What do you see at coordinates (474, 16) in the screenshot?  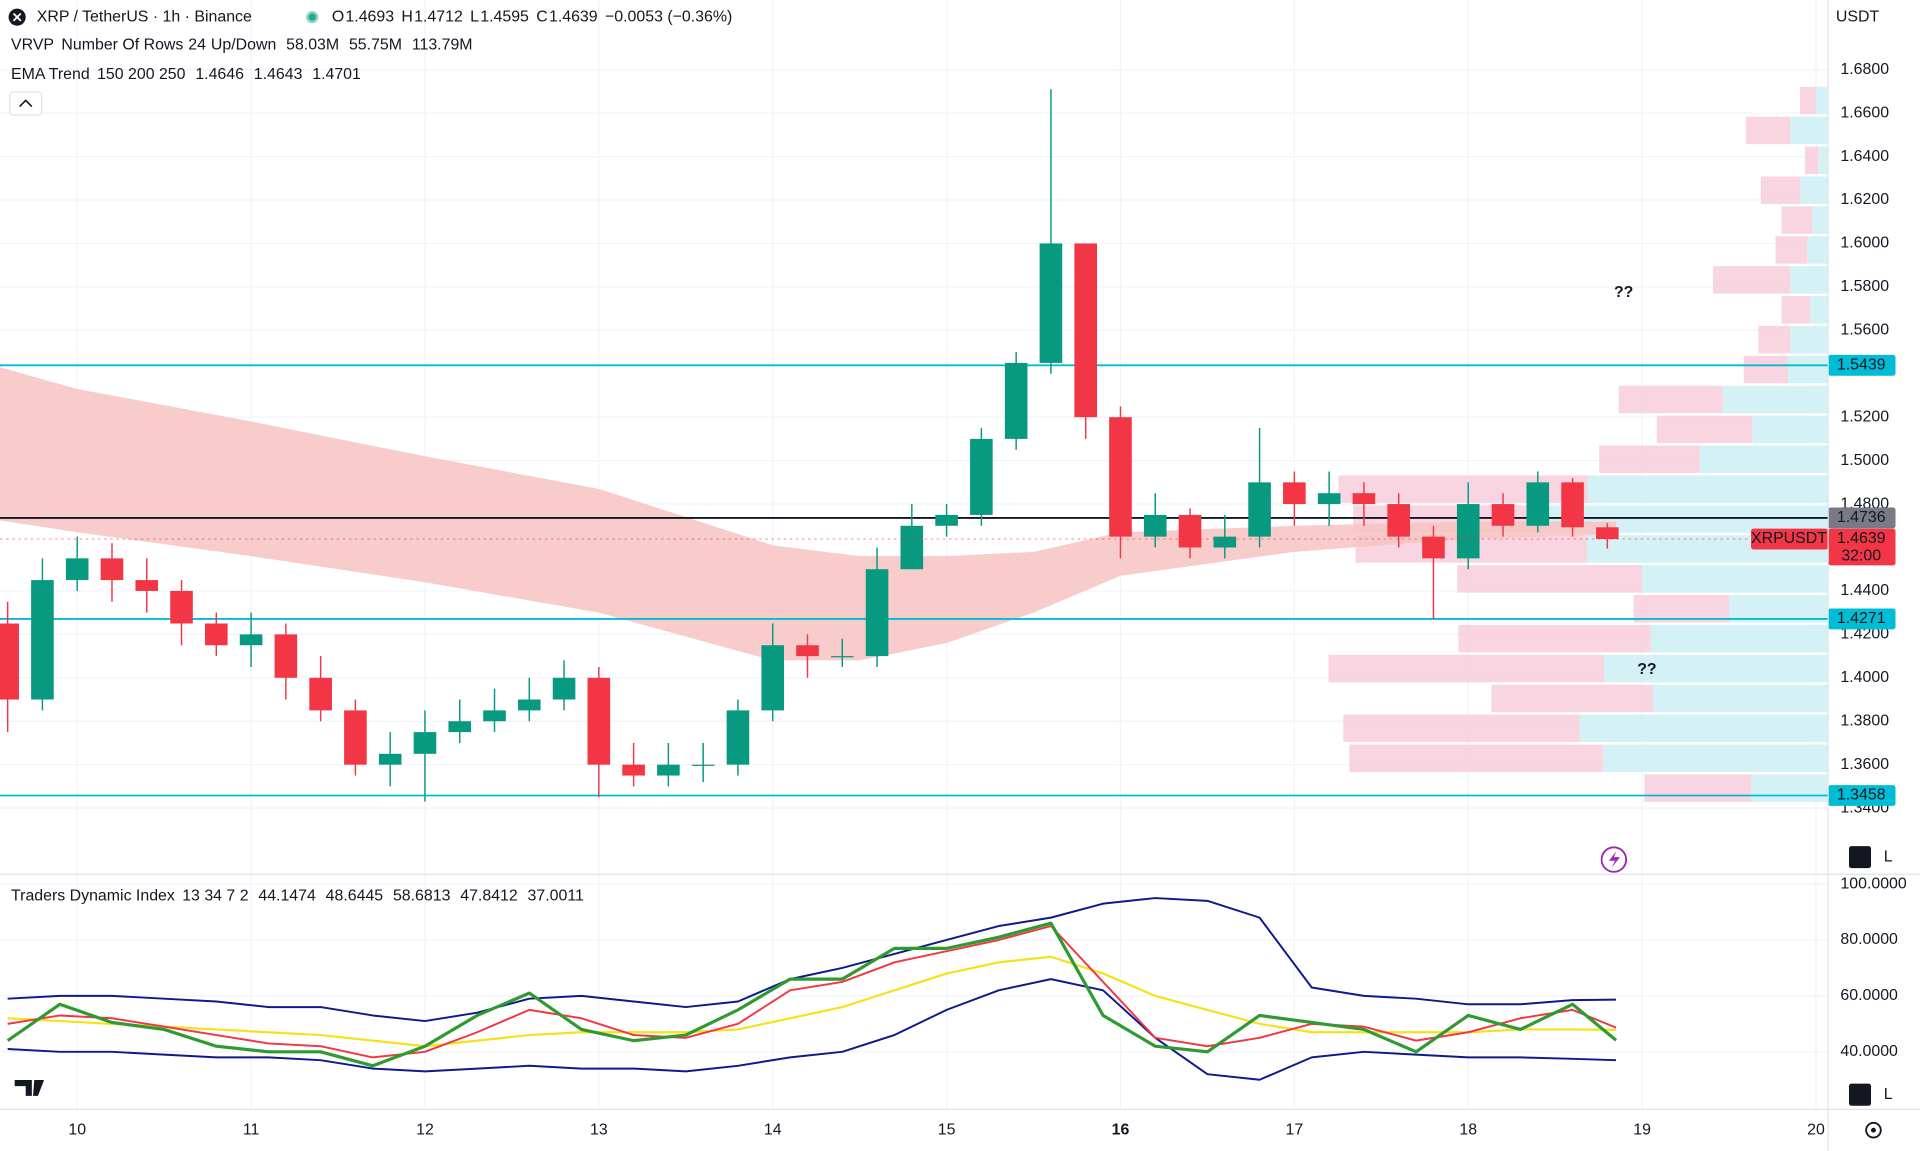 I see `legend-text: L` at bounding box center [474, 16].